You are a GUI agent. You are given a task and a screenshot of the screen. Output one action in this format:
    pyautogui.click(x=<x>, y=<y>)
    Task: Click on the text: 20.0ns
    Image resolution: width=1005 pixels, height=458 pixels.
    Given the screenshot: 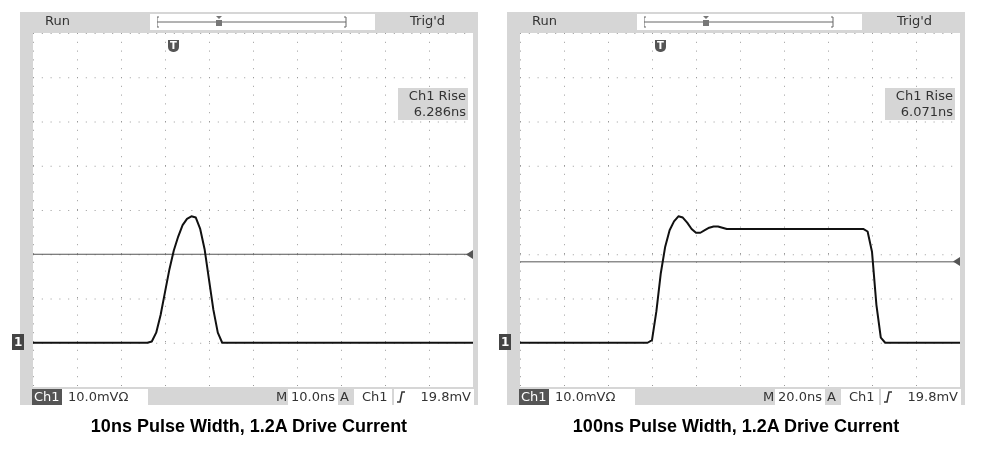 What is the action you would take?
    pyautogui.click(x=800, y=397)
    